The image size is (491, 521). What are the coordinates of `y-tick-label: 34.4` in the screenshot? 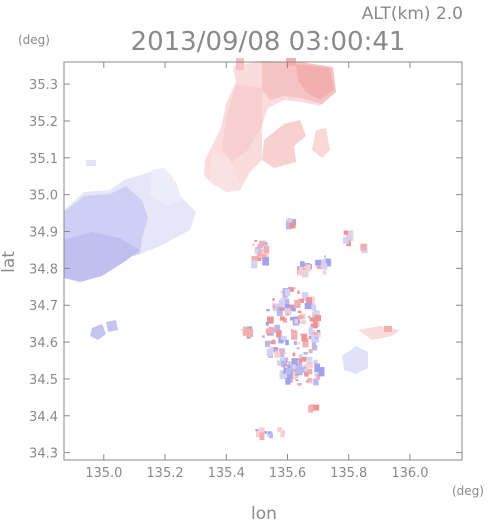 It's located at (43, 417).